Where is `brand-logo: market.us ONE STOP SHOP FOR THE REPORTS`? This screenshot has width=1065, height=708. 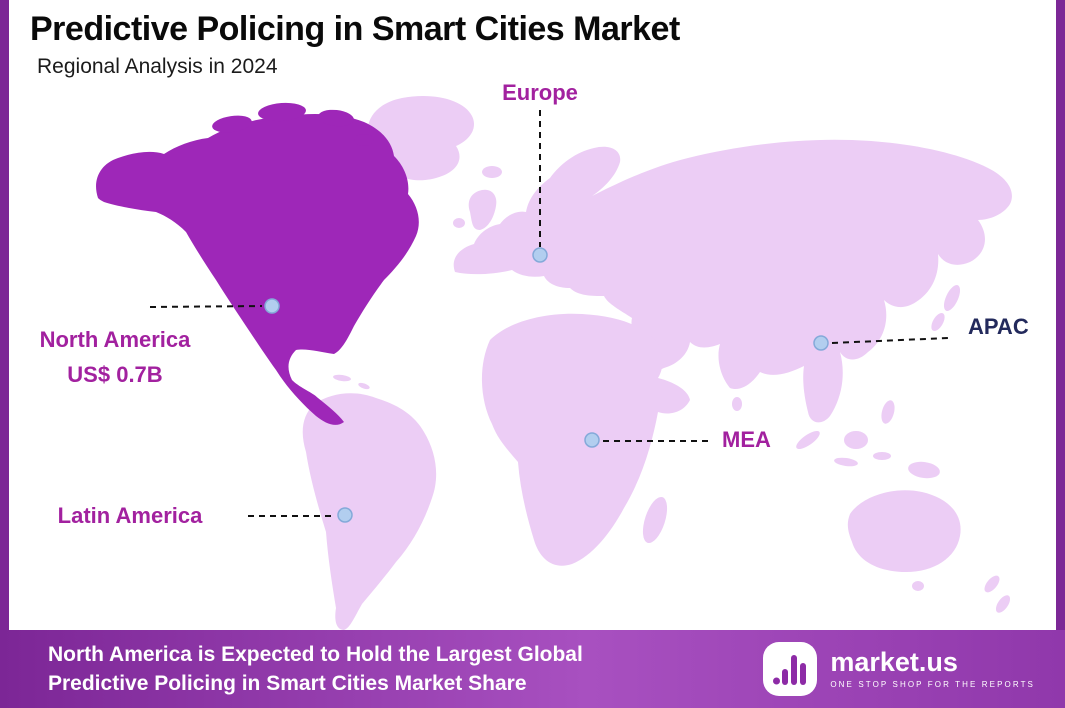
brand-logo: market.us ONE STOP SHOP FOR THE REPORTS is located at coordinates (899, 669).